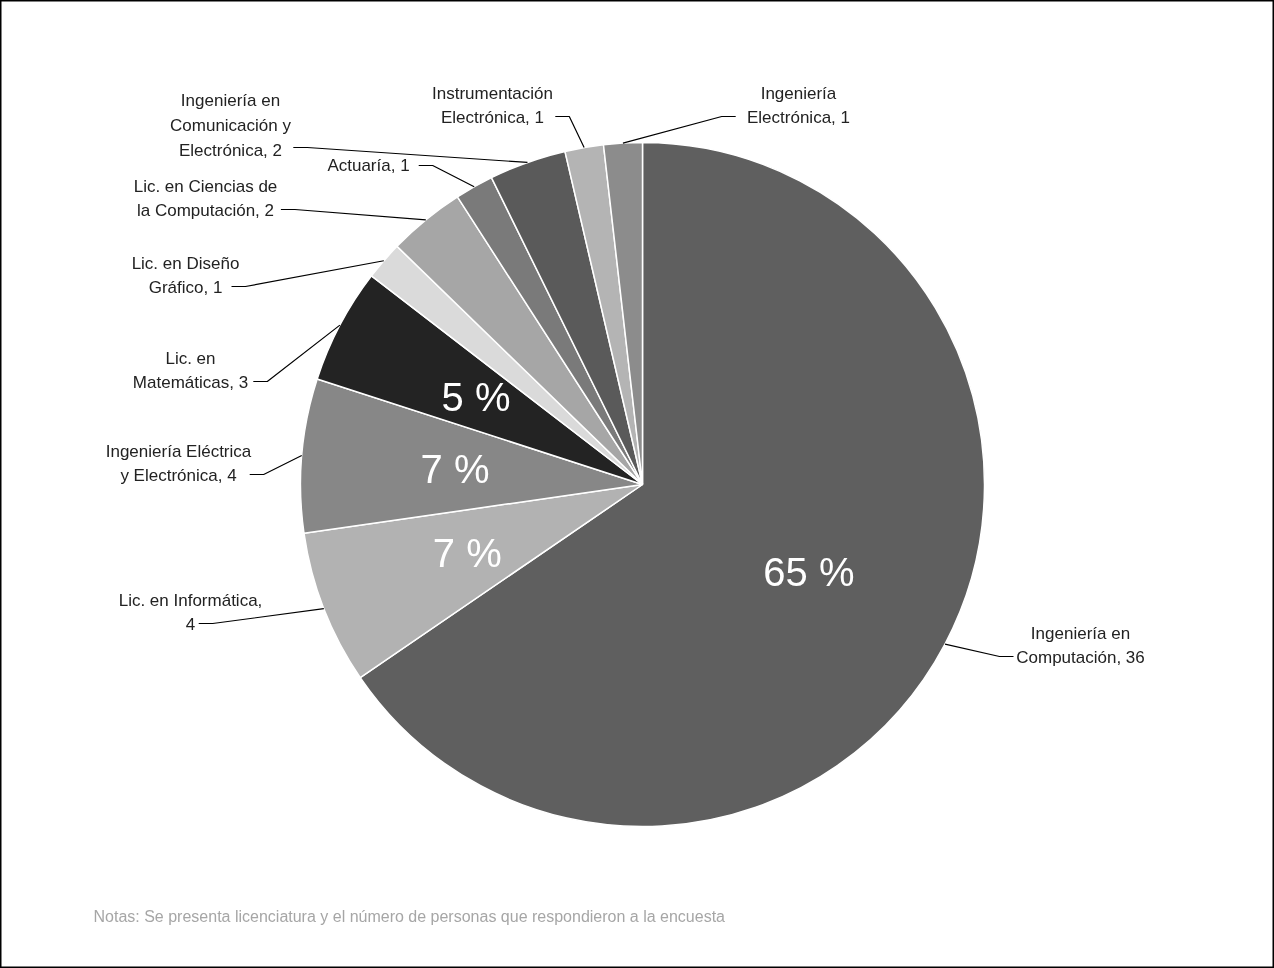  I want to click on slice-label: Actuaría, 1, so click(368, 165).